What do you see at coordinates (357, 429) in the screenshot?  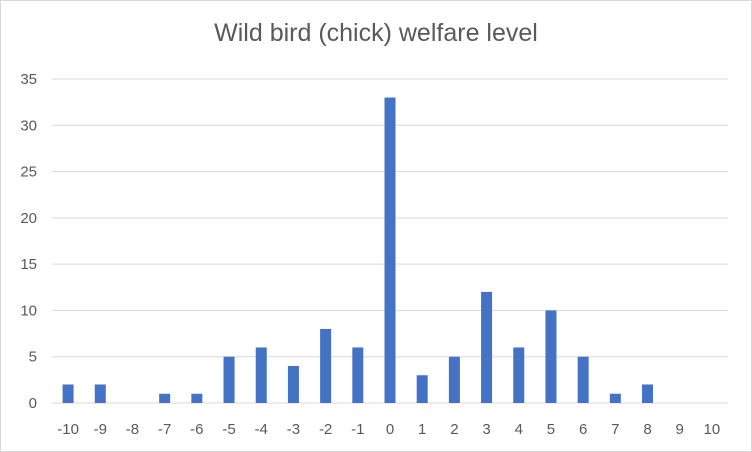 I see `x-tick-label: -1` at bounding box center [357, 429].